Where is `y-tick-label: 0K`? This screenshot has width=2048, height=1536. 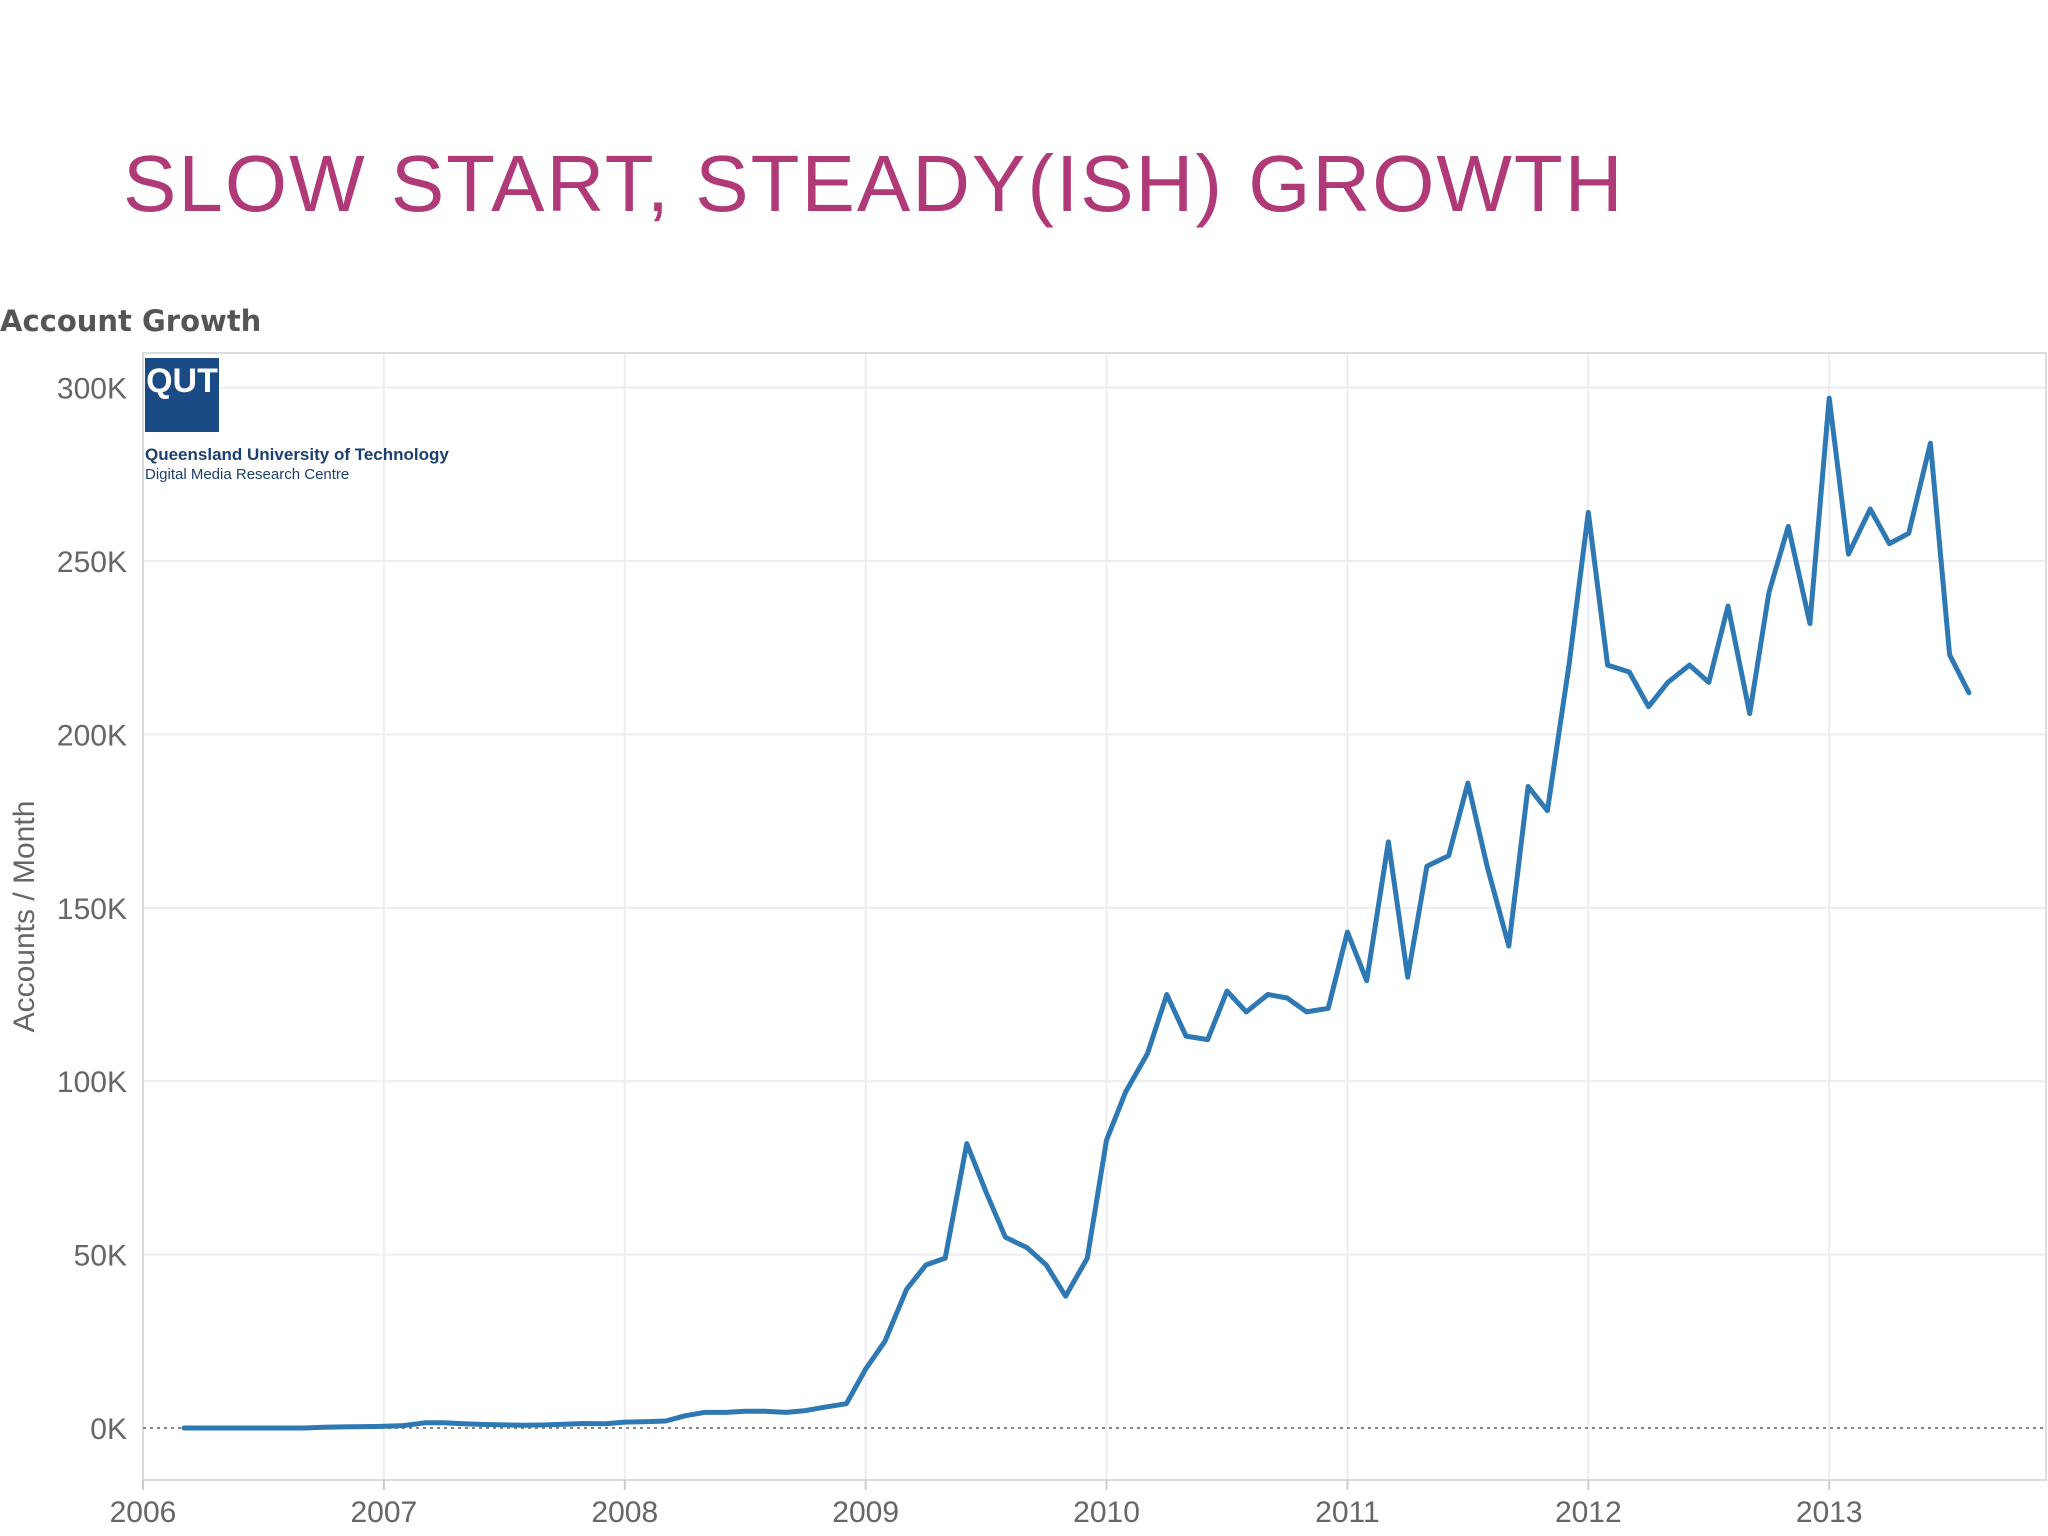
y-tick-label: 0K is located at coordinates (108, 1429).